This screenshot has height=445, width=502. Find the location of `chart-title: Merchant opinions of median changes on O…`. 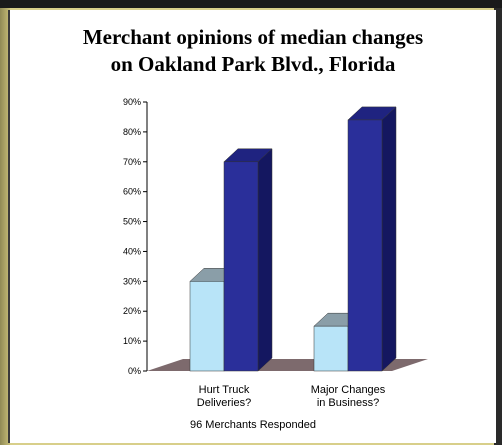

chart-title: Merchant opinions of median changes on O… is located at coordinates (253, 51).